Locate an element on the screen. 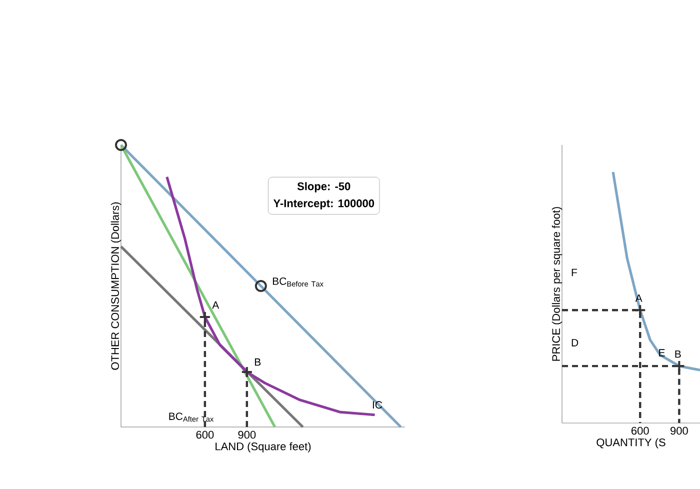 The height and width of the screenshot is (489, 700). annotation: F is located at coordinates (575, 272).